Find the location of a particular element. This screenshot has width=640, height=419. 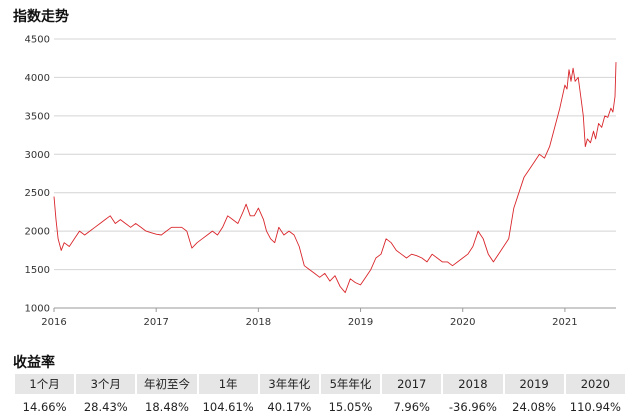

y-tick-label: 4000 is located at coordinates (37, 78).